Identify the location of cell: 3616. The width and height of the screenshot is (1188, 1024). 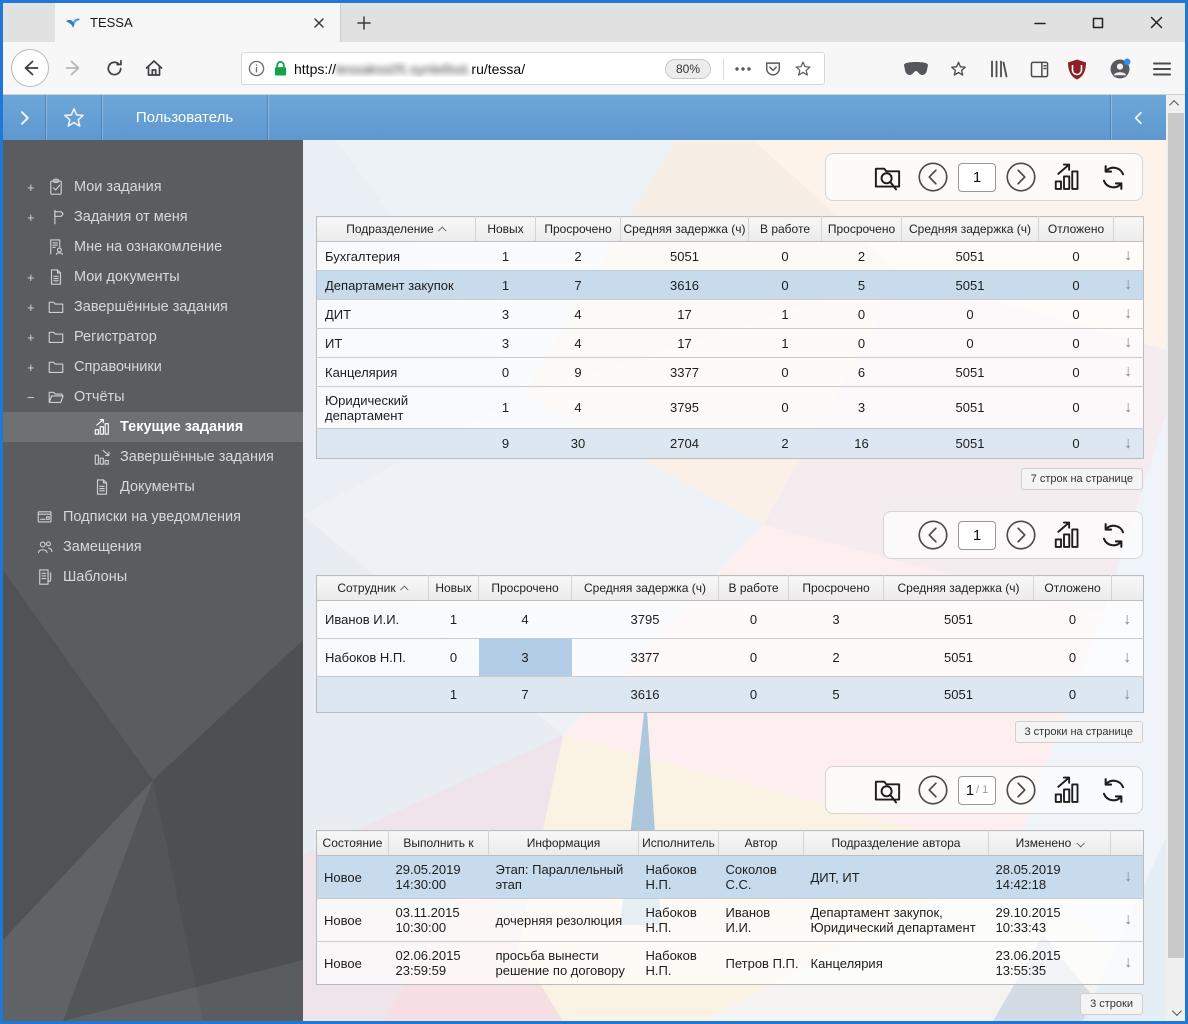
(684, 285).